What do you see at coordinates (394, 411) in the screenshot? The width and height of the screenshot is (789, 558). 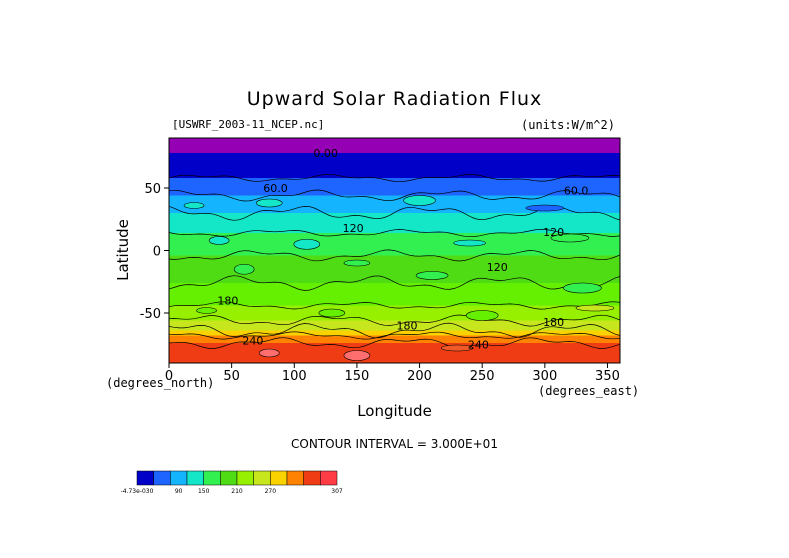 I see `x-axis-title: Longitude` at bounding box center [394, 411].